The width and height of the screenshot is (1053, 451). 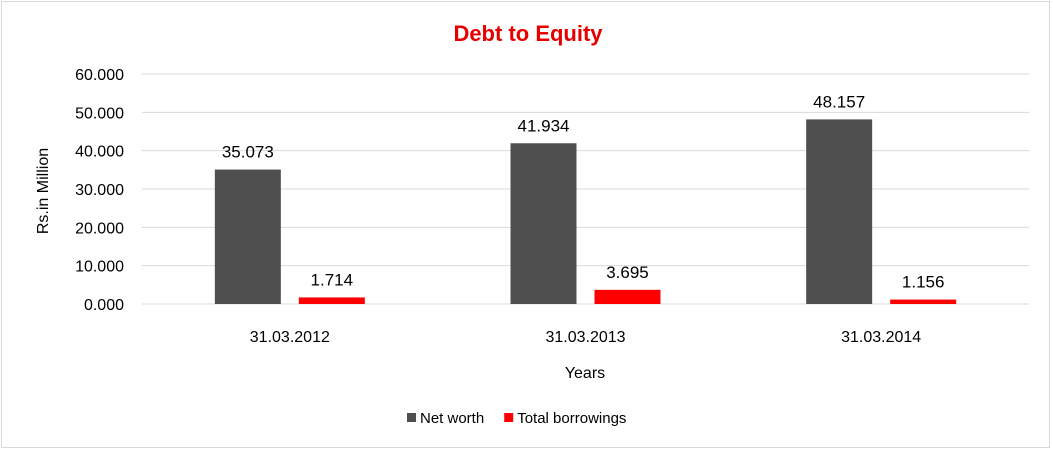 What do you see at coordinates (43, 191) in the screenshot?
I see `y-axis-title: Rs.in Million` at bounding box center [43, 191].